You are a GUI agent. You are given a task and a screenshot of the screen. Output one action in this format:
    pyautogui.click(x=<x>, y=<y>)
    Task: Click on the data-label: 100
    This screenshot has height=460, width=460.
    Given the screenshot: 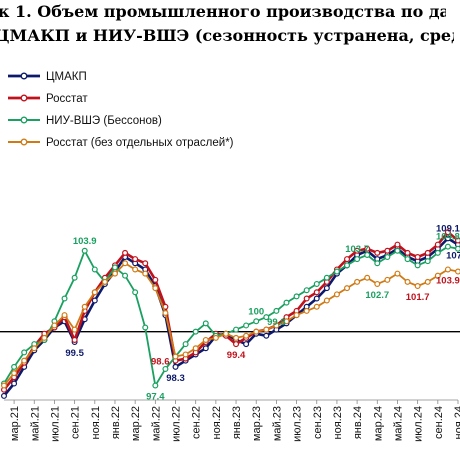 What is the action you would take?
    pyautogui.click(x=256, y=311)
    